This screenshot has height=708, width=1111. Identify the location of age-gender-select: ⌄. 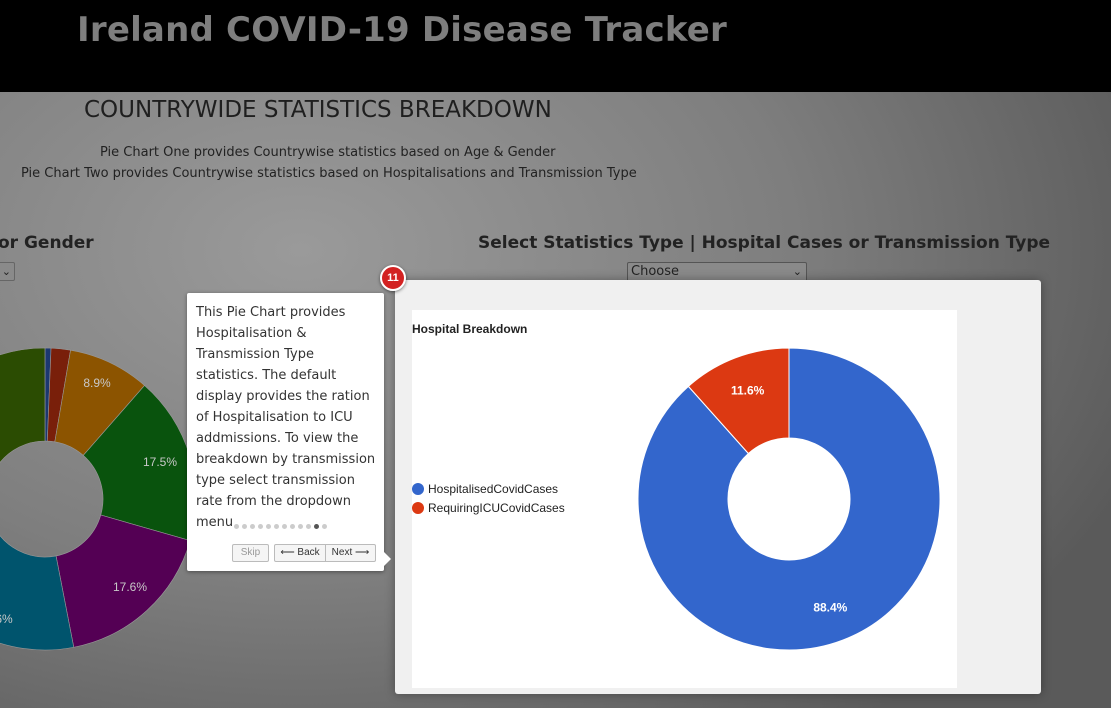
(7, 271).